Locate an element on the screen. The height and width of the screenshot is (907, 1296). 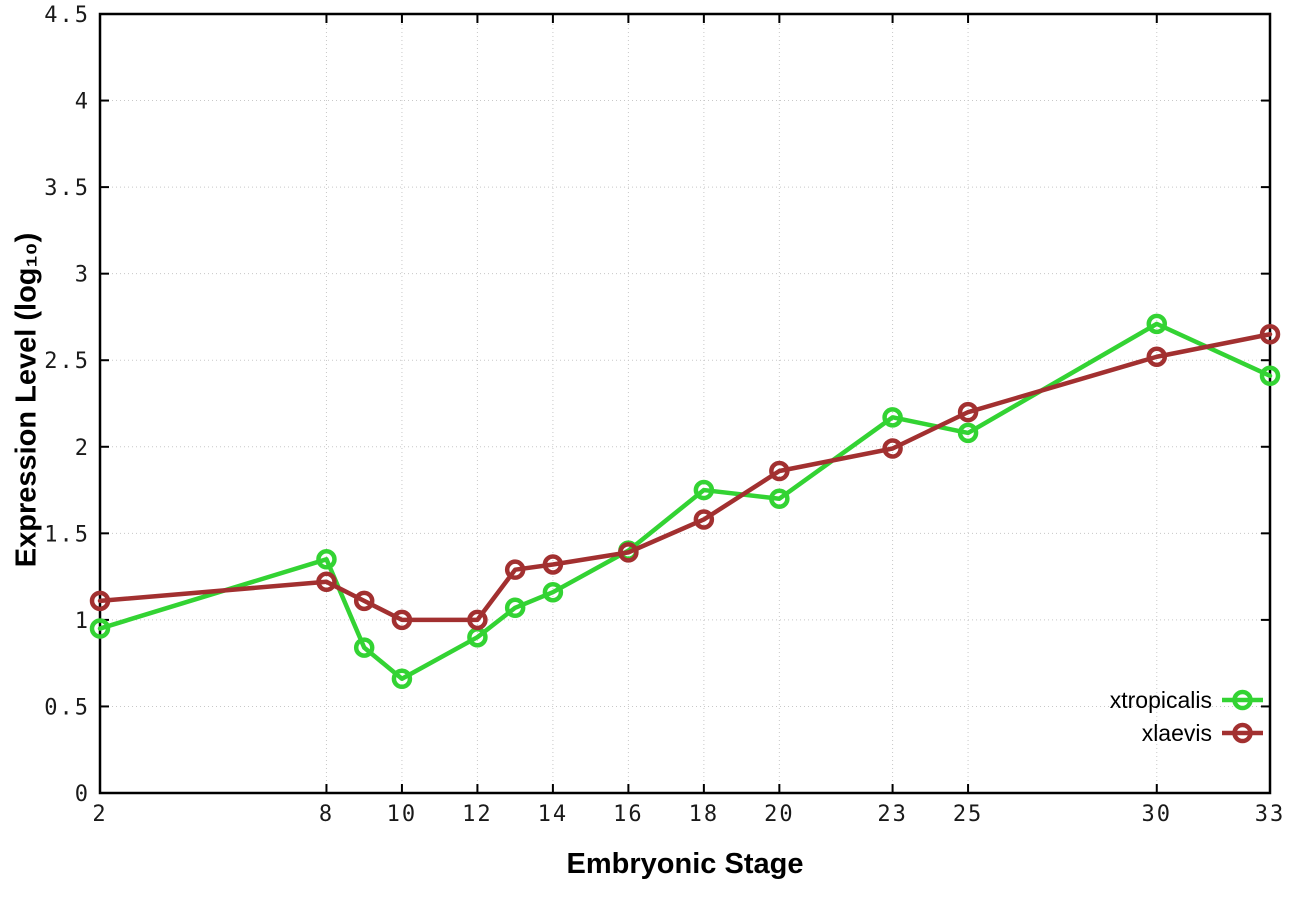
legend-label-xtropicalis: xtropicalis is located at coordinates (1161, 700).